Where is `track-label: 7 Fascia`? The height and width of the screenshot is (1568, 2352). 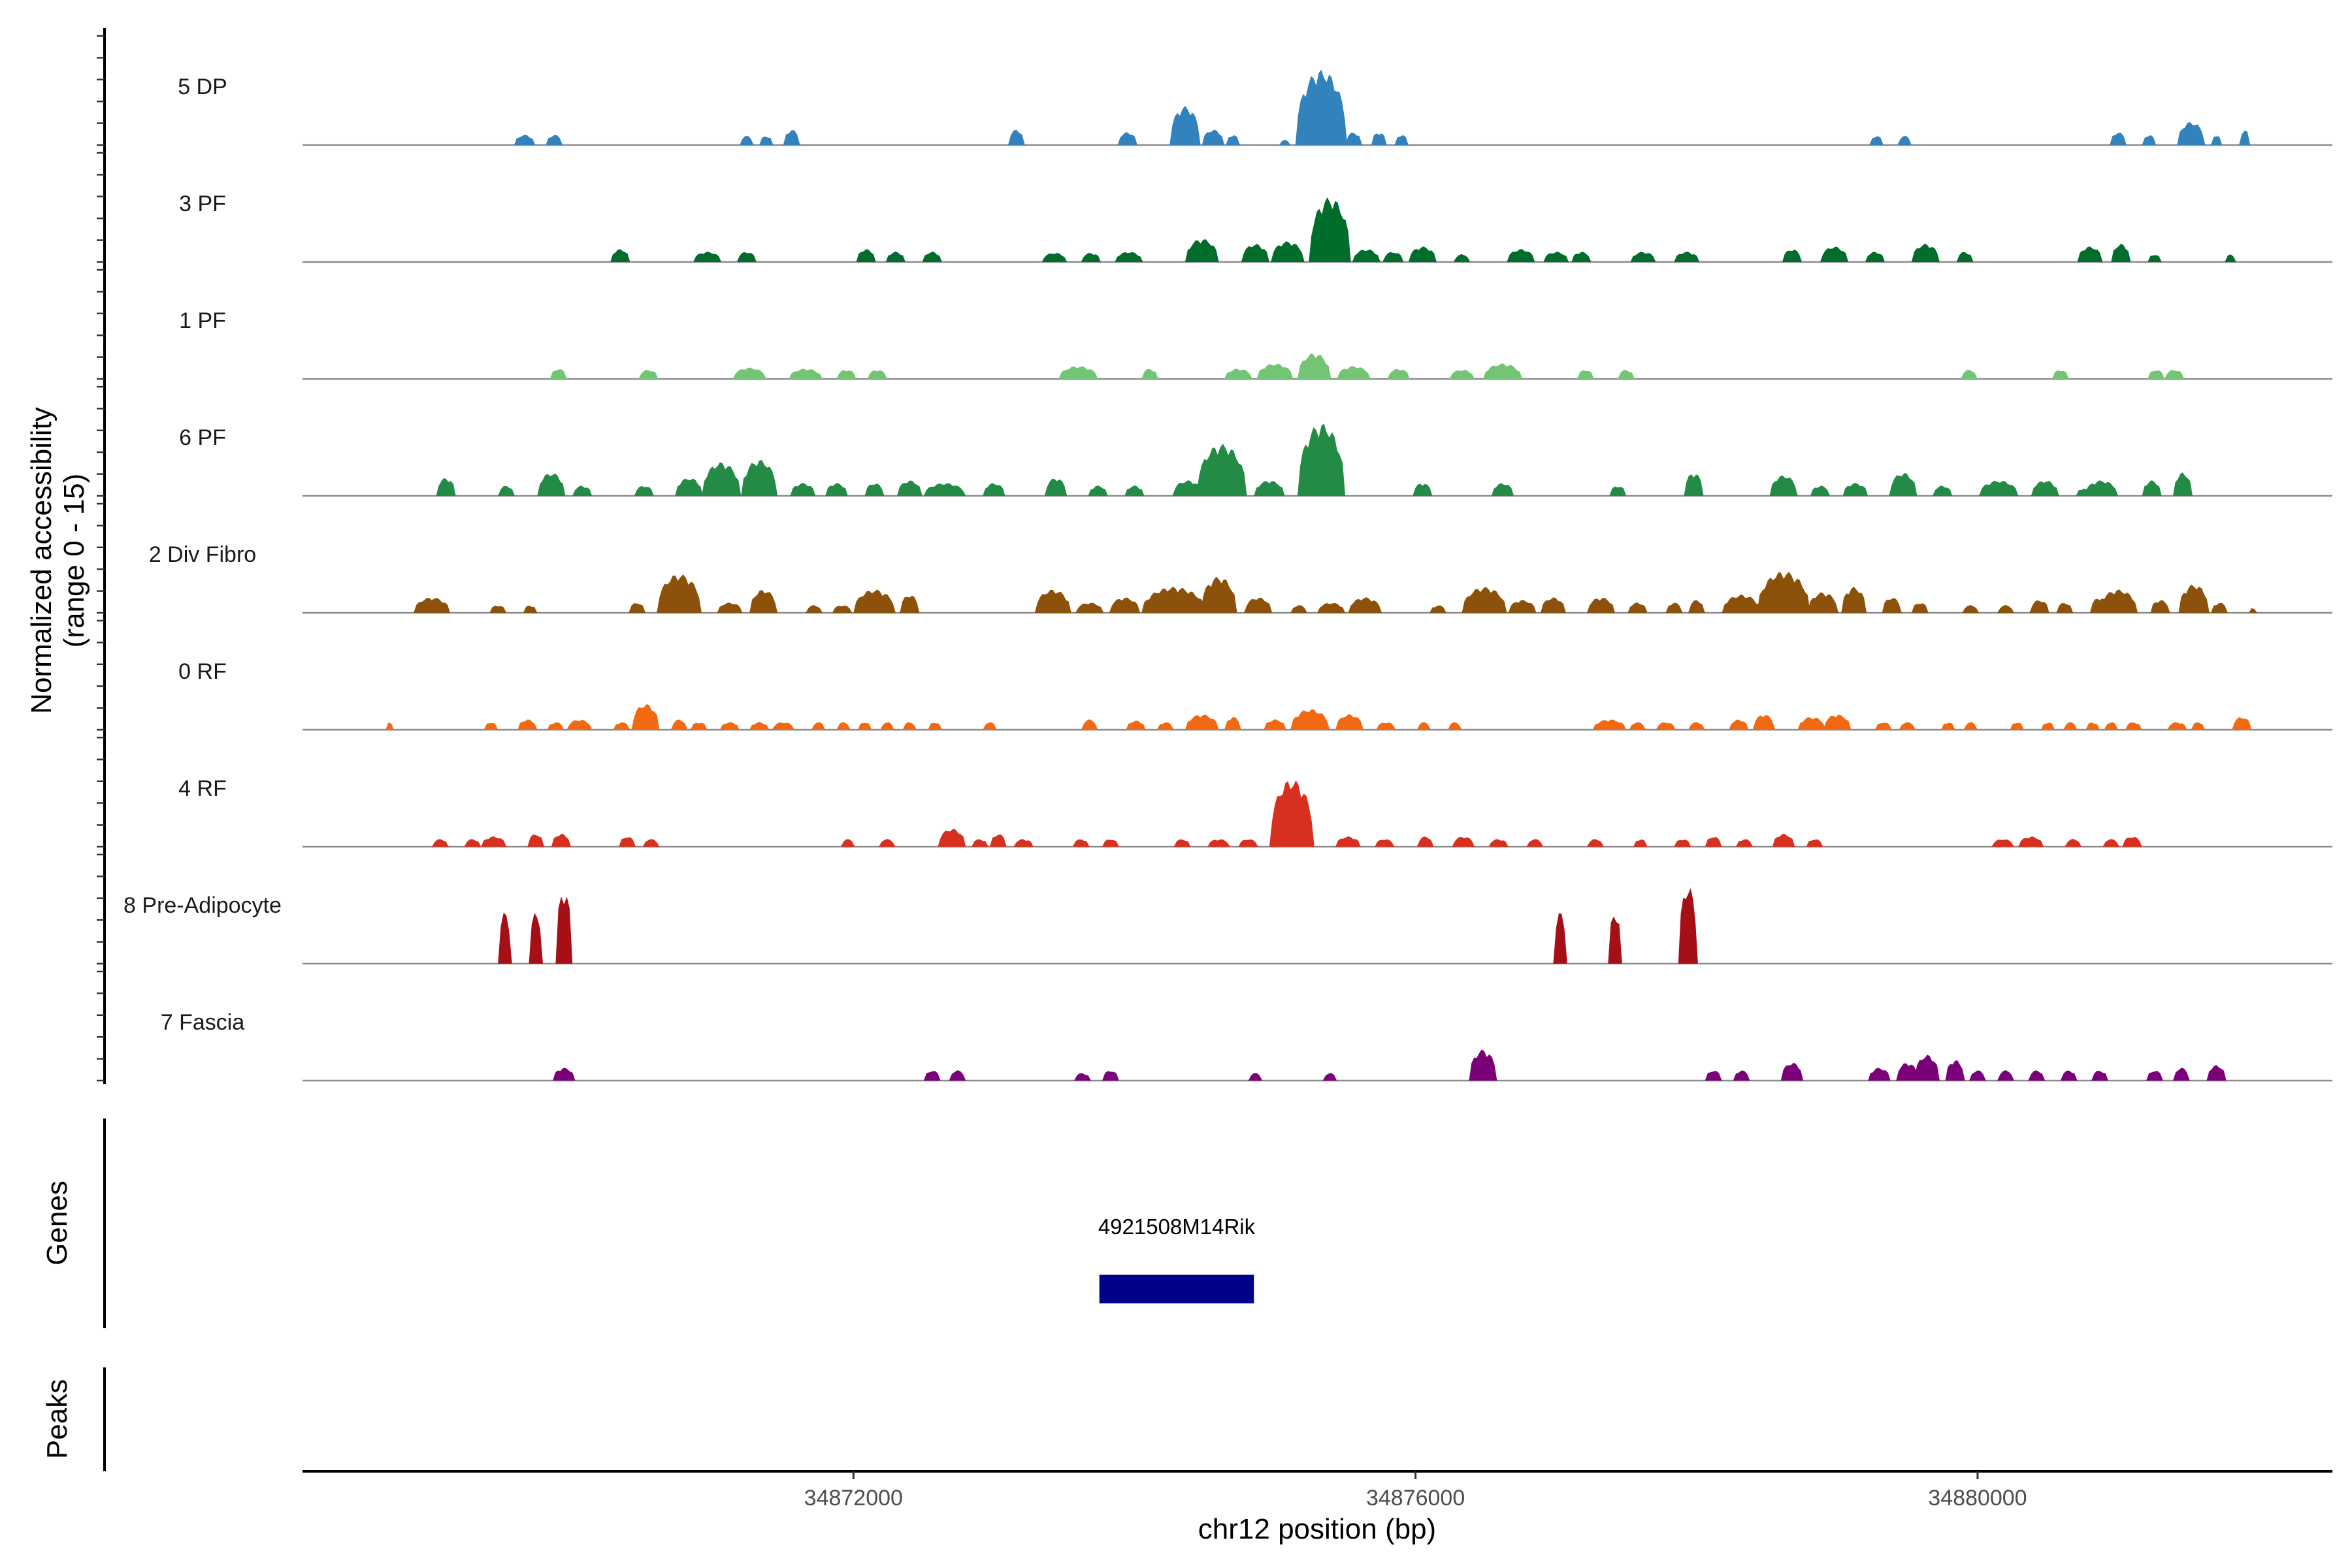 track-label: 7 Fascia is located at coordinates (203, 1022).